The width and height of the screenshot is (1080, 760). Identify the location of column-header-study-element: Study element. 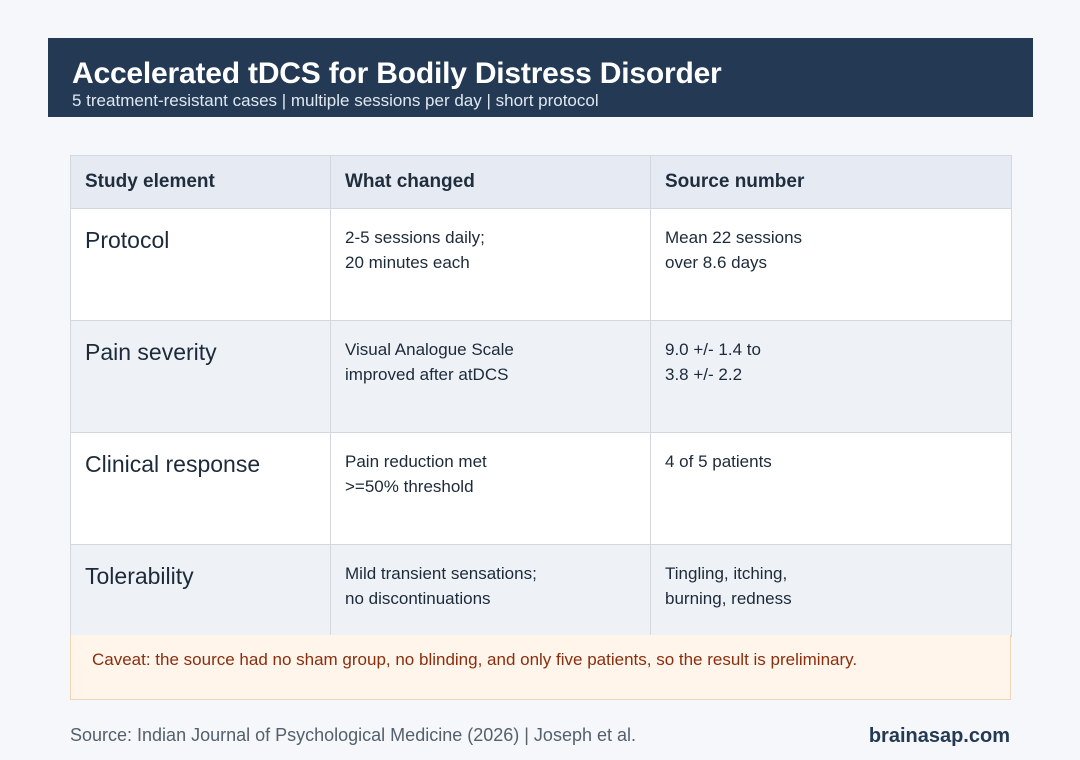
(200, 182).